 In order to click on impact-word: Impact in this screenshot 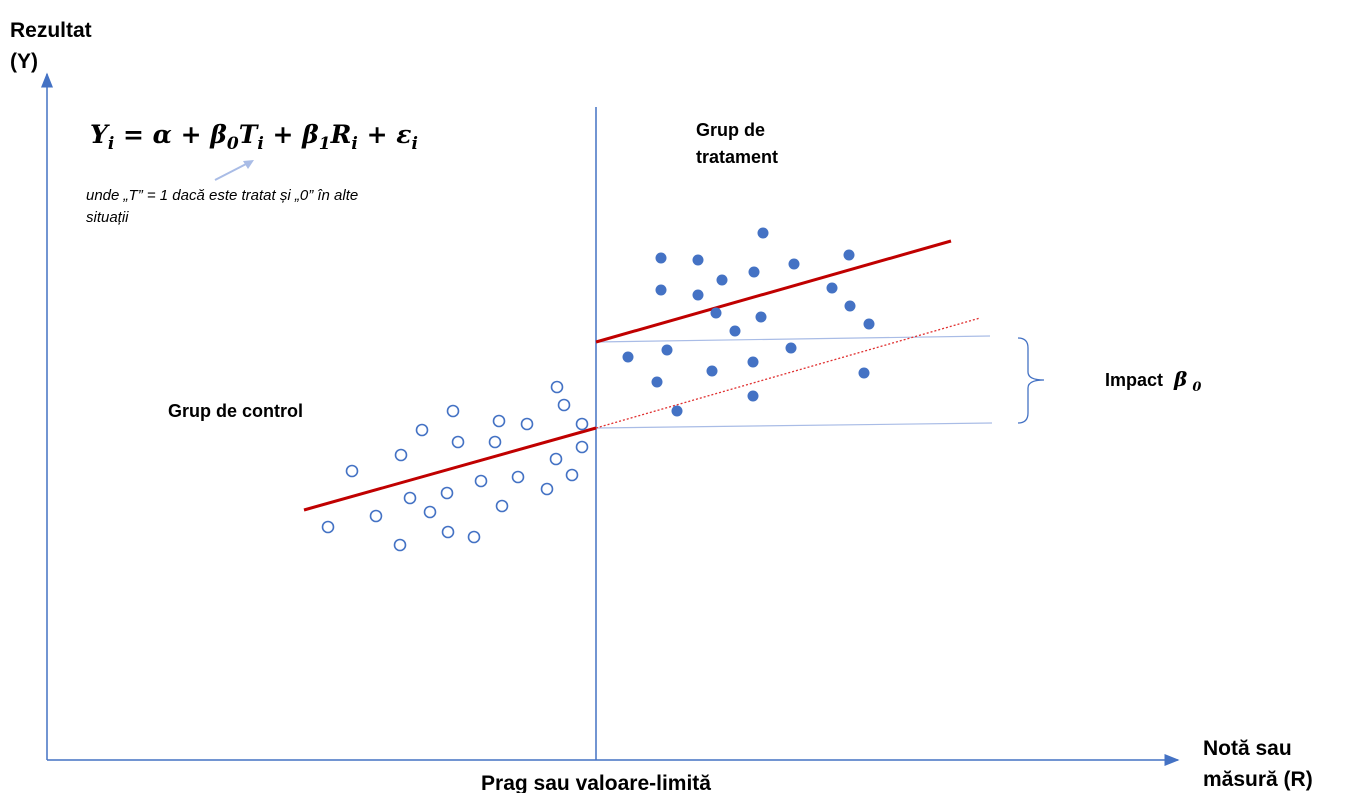, I will do `click(1134, 380)`.